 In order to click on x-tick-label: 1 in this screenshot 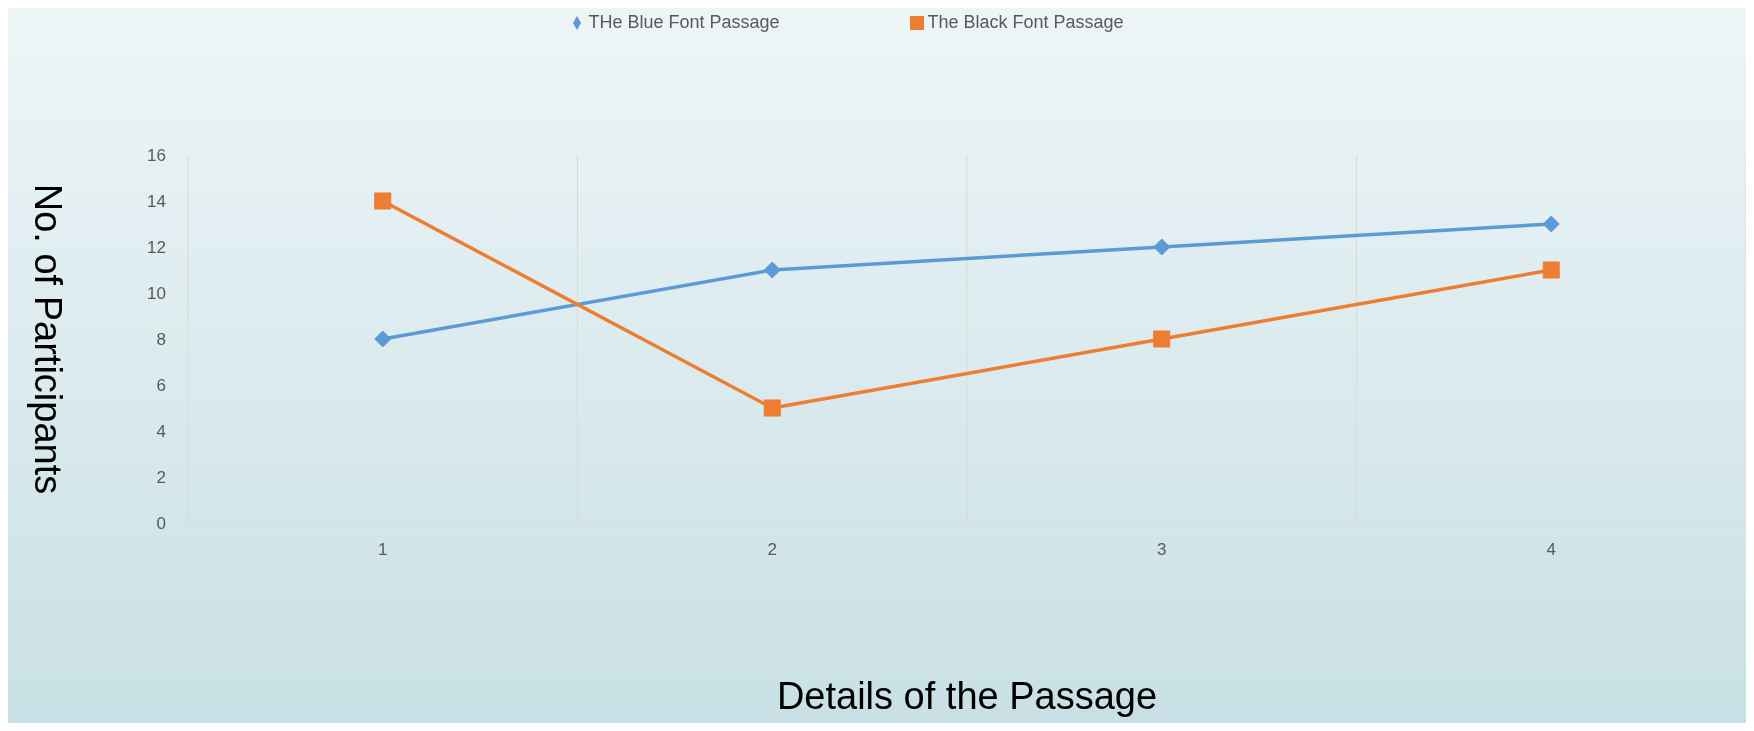, I will do `click(383, 550)`.